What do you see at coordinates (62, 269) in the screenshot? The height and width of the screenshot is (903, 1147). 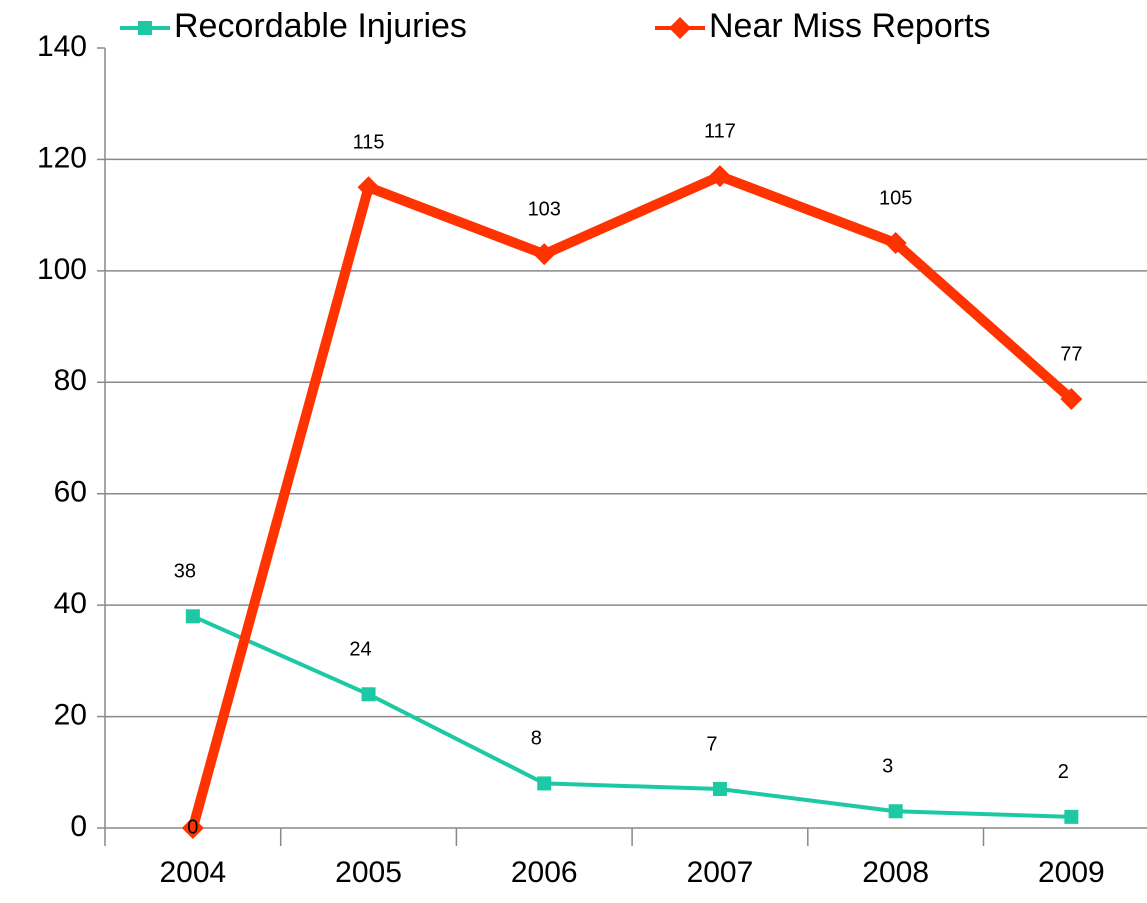 I see `y-tick-label: 100` at bounding box center [62, 269].